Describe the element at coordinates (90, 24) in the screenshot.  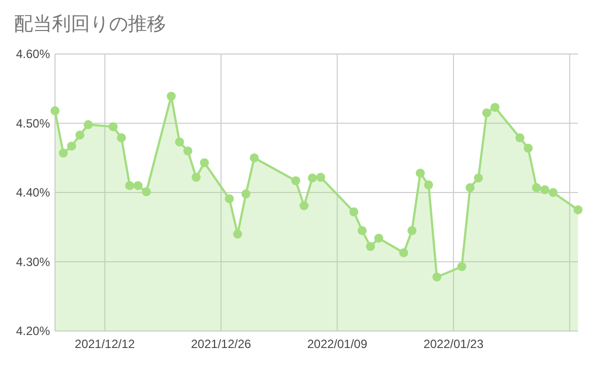
I see `chart-title: 配当利回りの推移` at that location.